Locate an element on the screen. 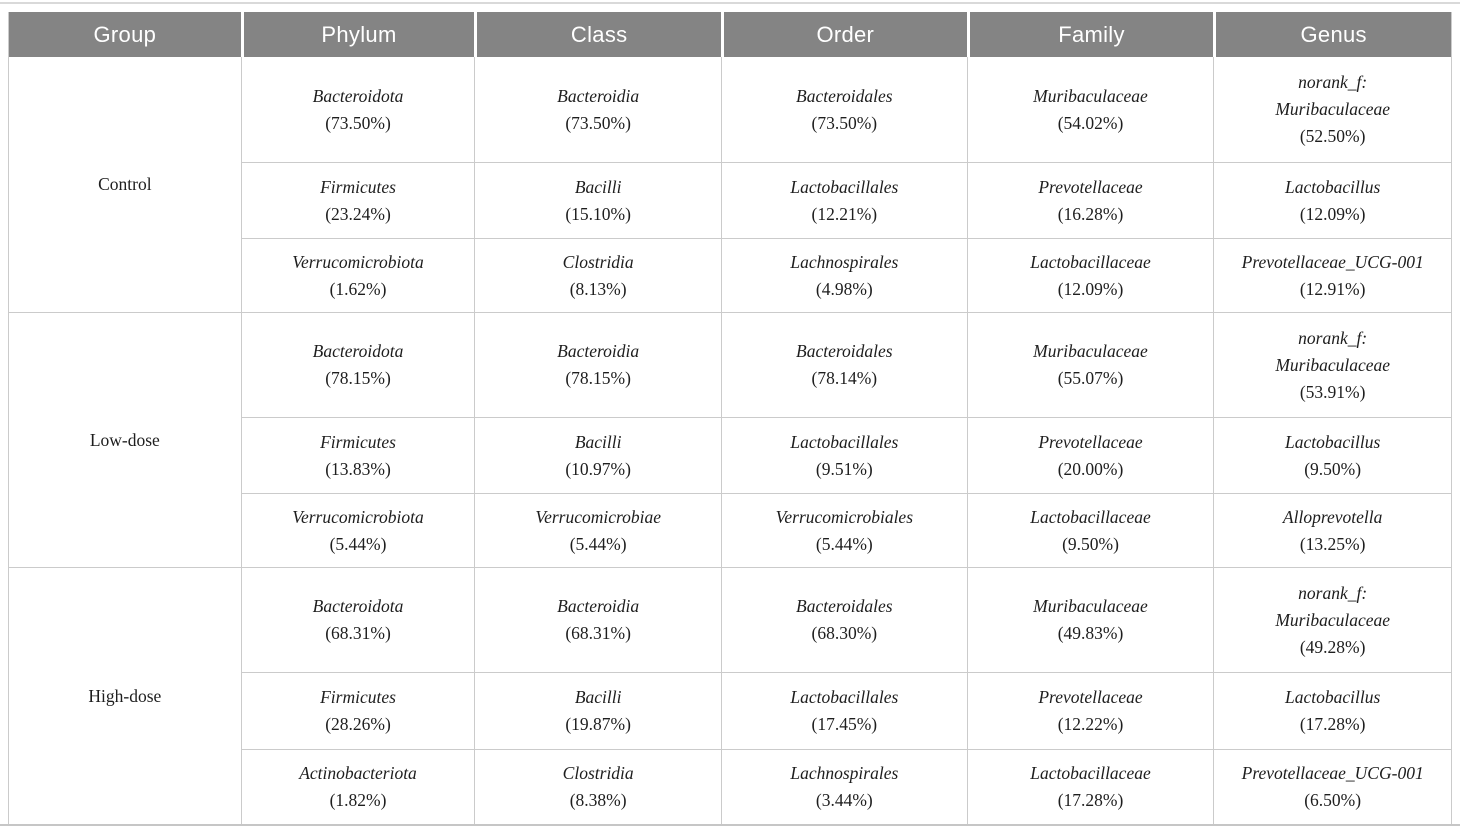 This screenshot has width=1460, height=834. taxon-cell: Lachnospirales (4.98%) is located at coordinates (844, 275).